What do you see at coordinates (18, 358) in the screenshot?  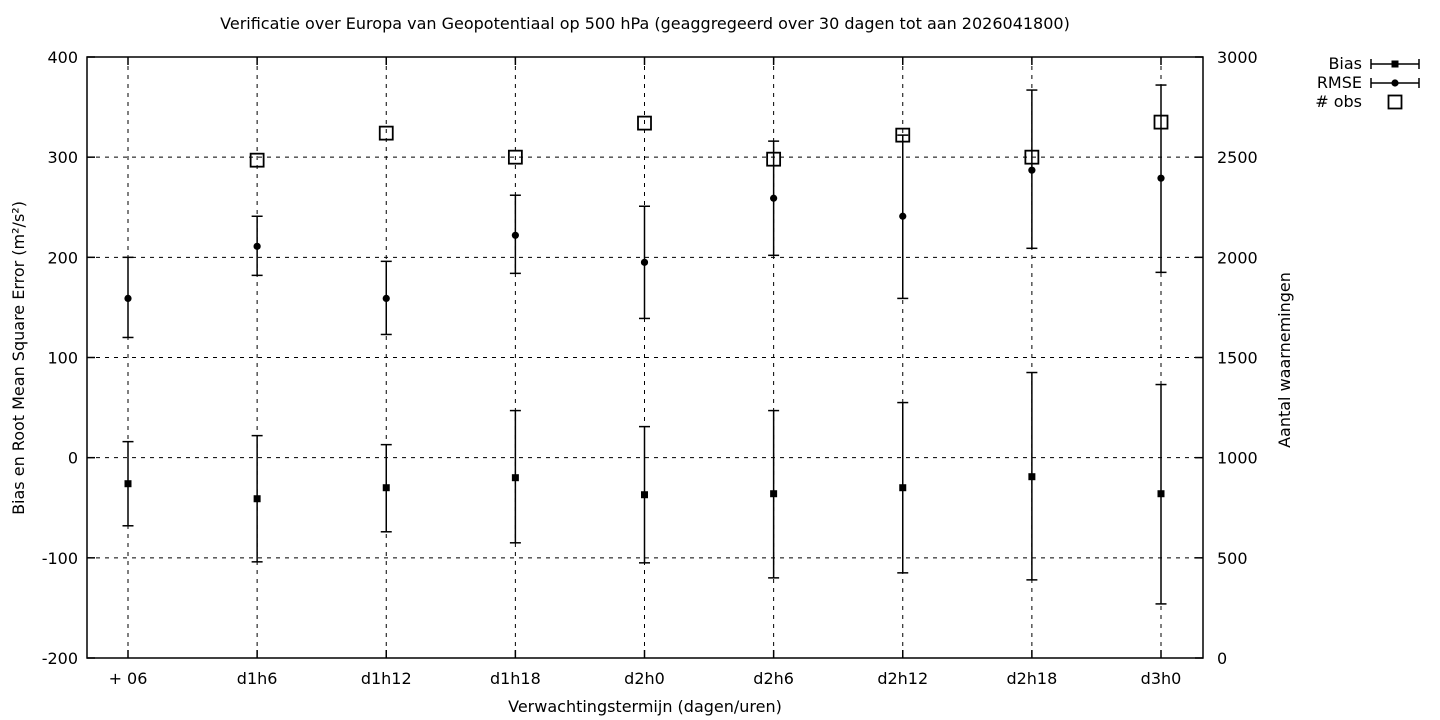 I see `y-left-axis-label: Bias en Root Mean Square Error (m²/s²)` at bounding box center [18, 358].